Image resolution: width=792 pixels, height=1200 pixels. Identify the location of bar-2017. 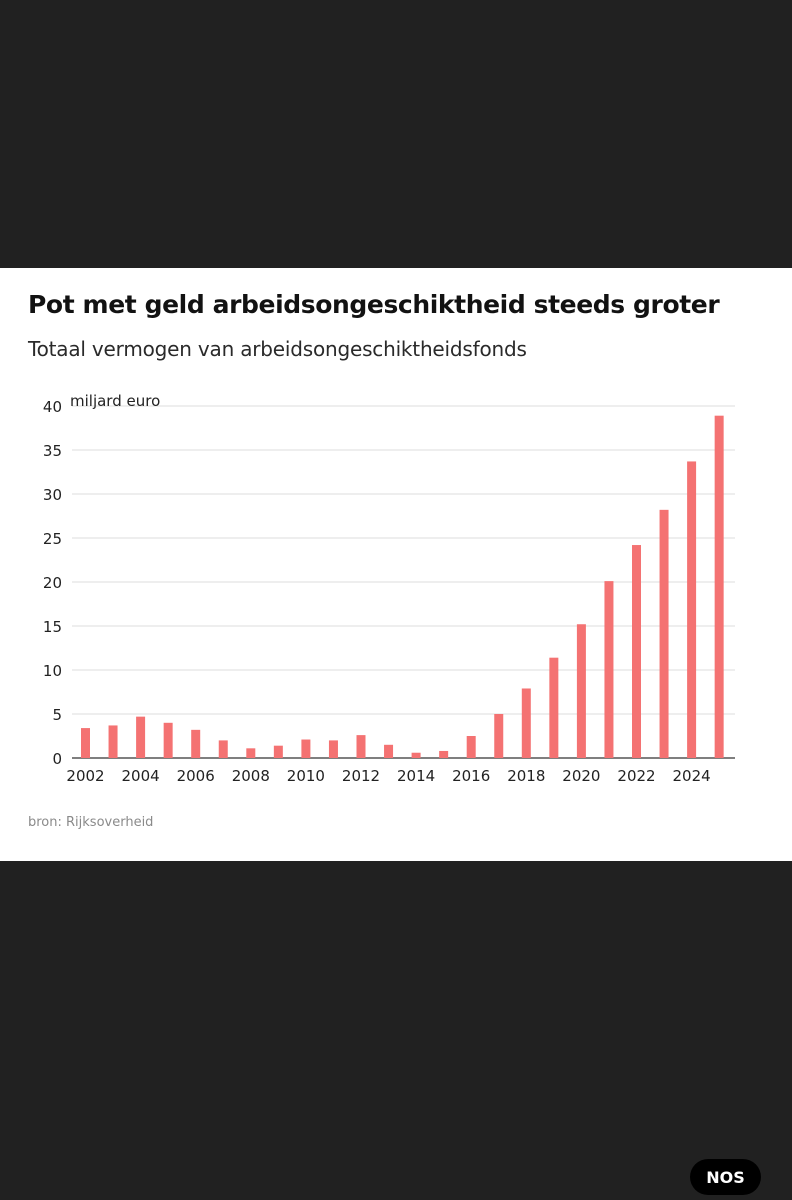
(499, 736).